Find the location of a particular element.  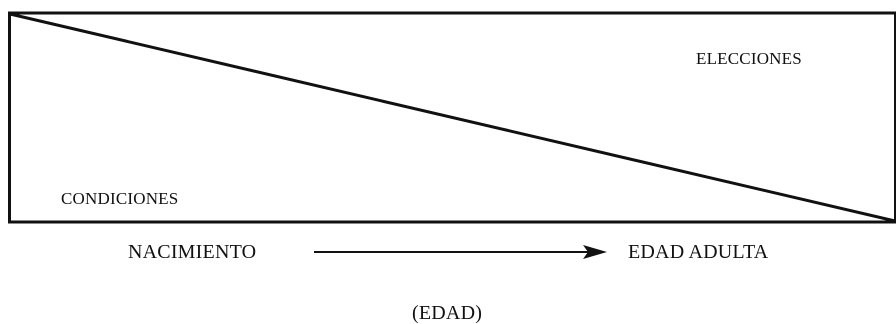

age-arrow-head is located at coordinates (595, 252).